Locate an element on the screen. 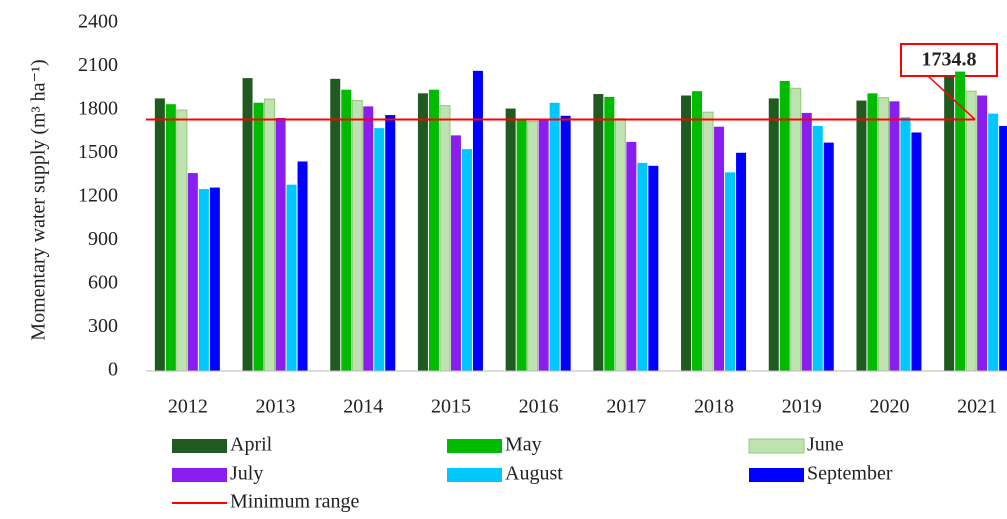 Image resolution: width=1007 pixels, height=519 pixels. y-tick-label: 2400 is located at coordinates (98, 22).